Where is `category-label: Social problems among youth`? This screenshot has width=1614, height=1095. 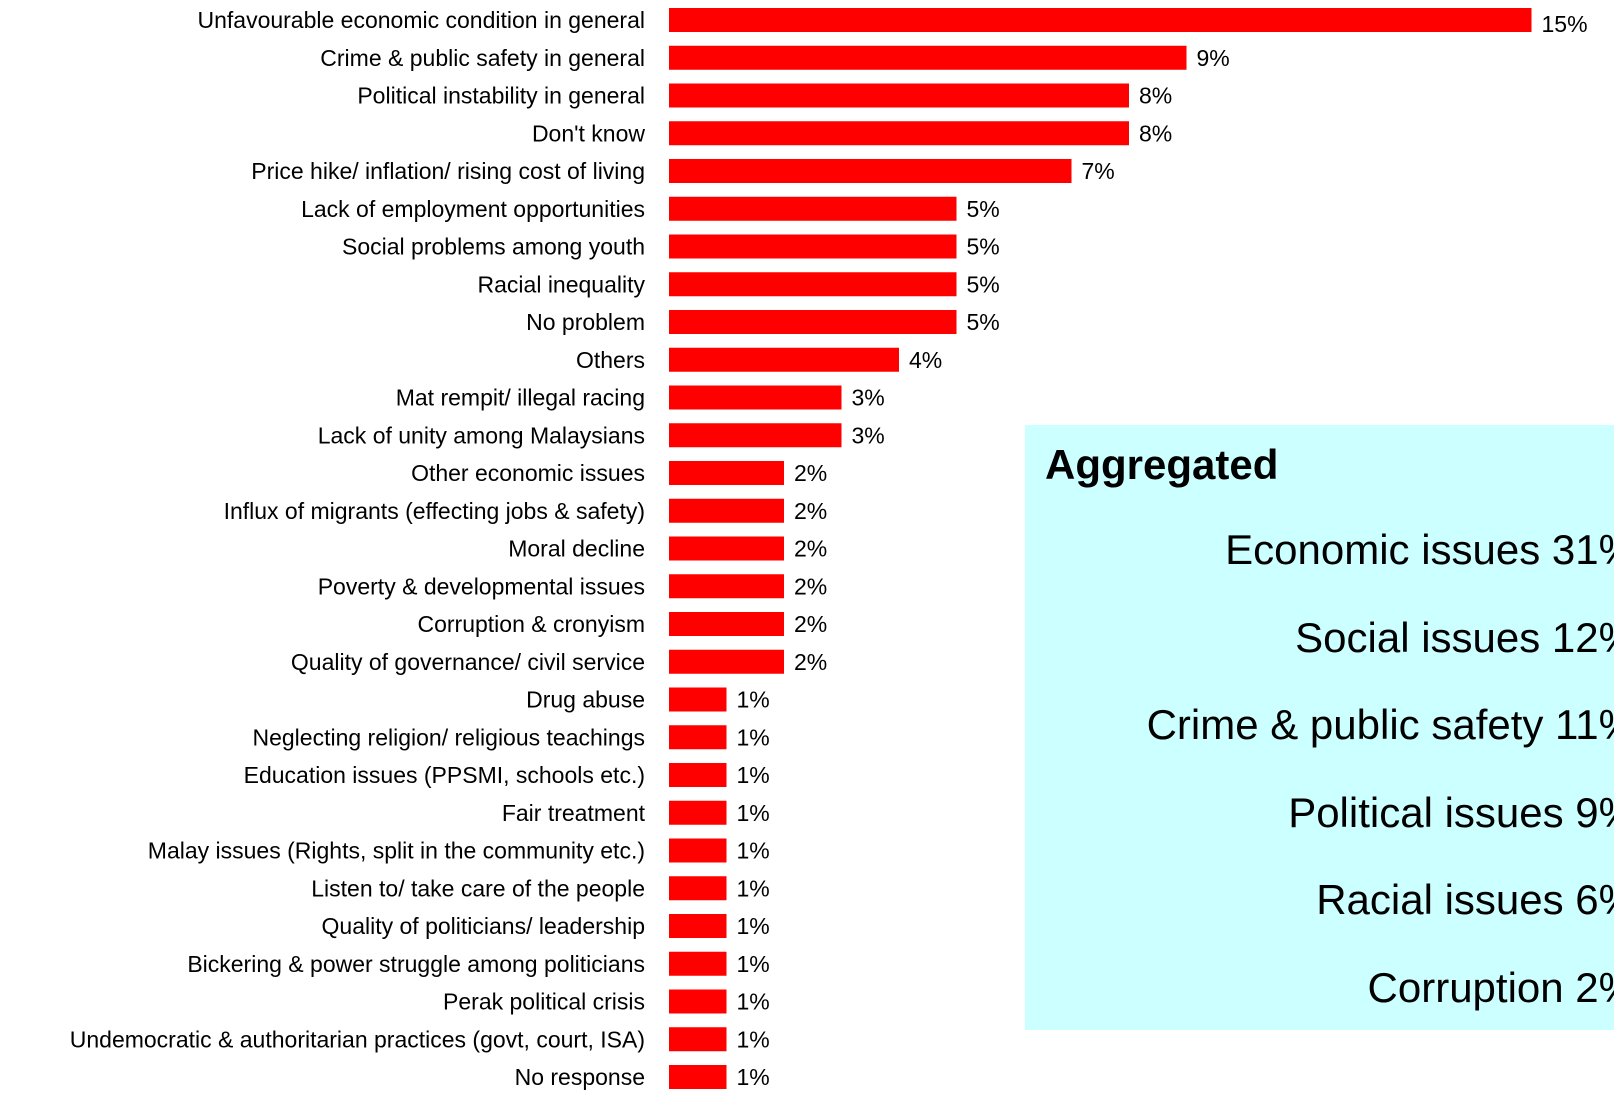
category-label: Social problems among youth is located at coordinates (493, 247).